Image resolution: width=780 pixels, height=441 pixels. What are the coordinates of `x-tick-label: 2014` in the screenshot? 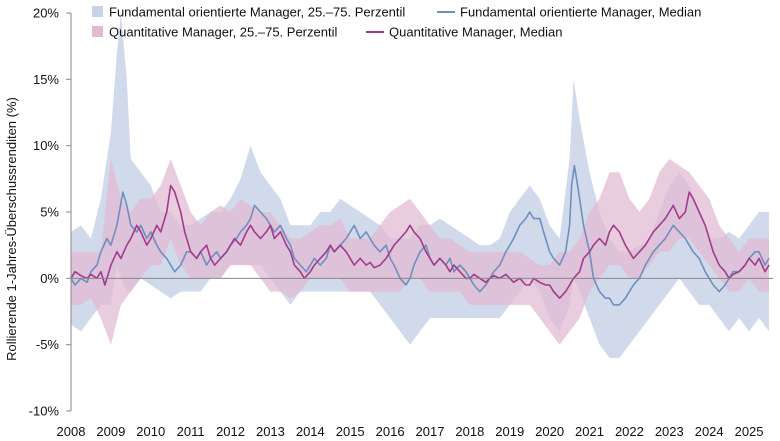 It's located at (310, 431).